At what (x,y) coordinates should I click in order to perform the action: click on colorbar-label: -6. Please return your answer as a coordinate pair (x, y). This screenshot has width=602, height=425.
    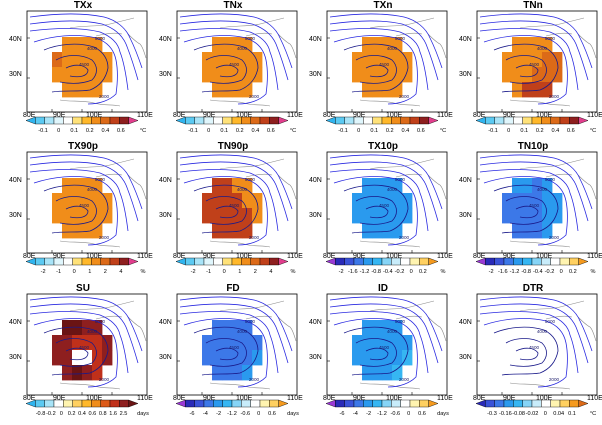
    Looking at the image, I should click on (342, 414).